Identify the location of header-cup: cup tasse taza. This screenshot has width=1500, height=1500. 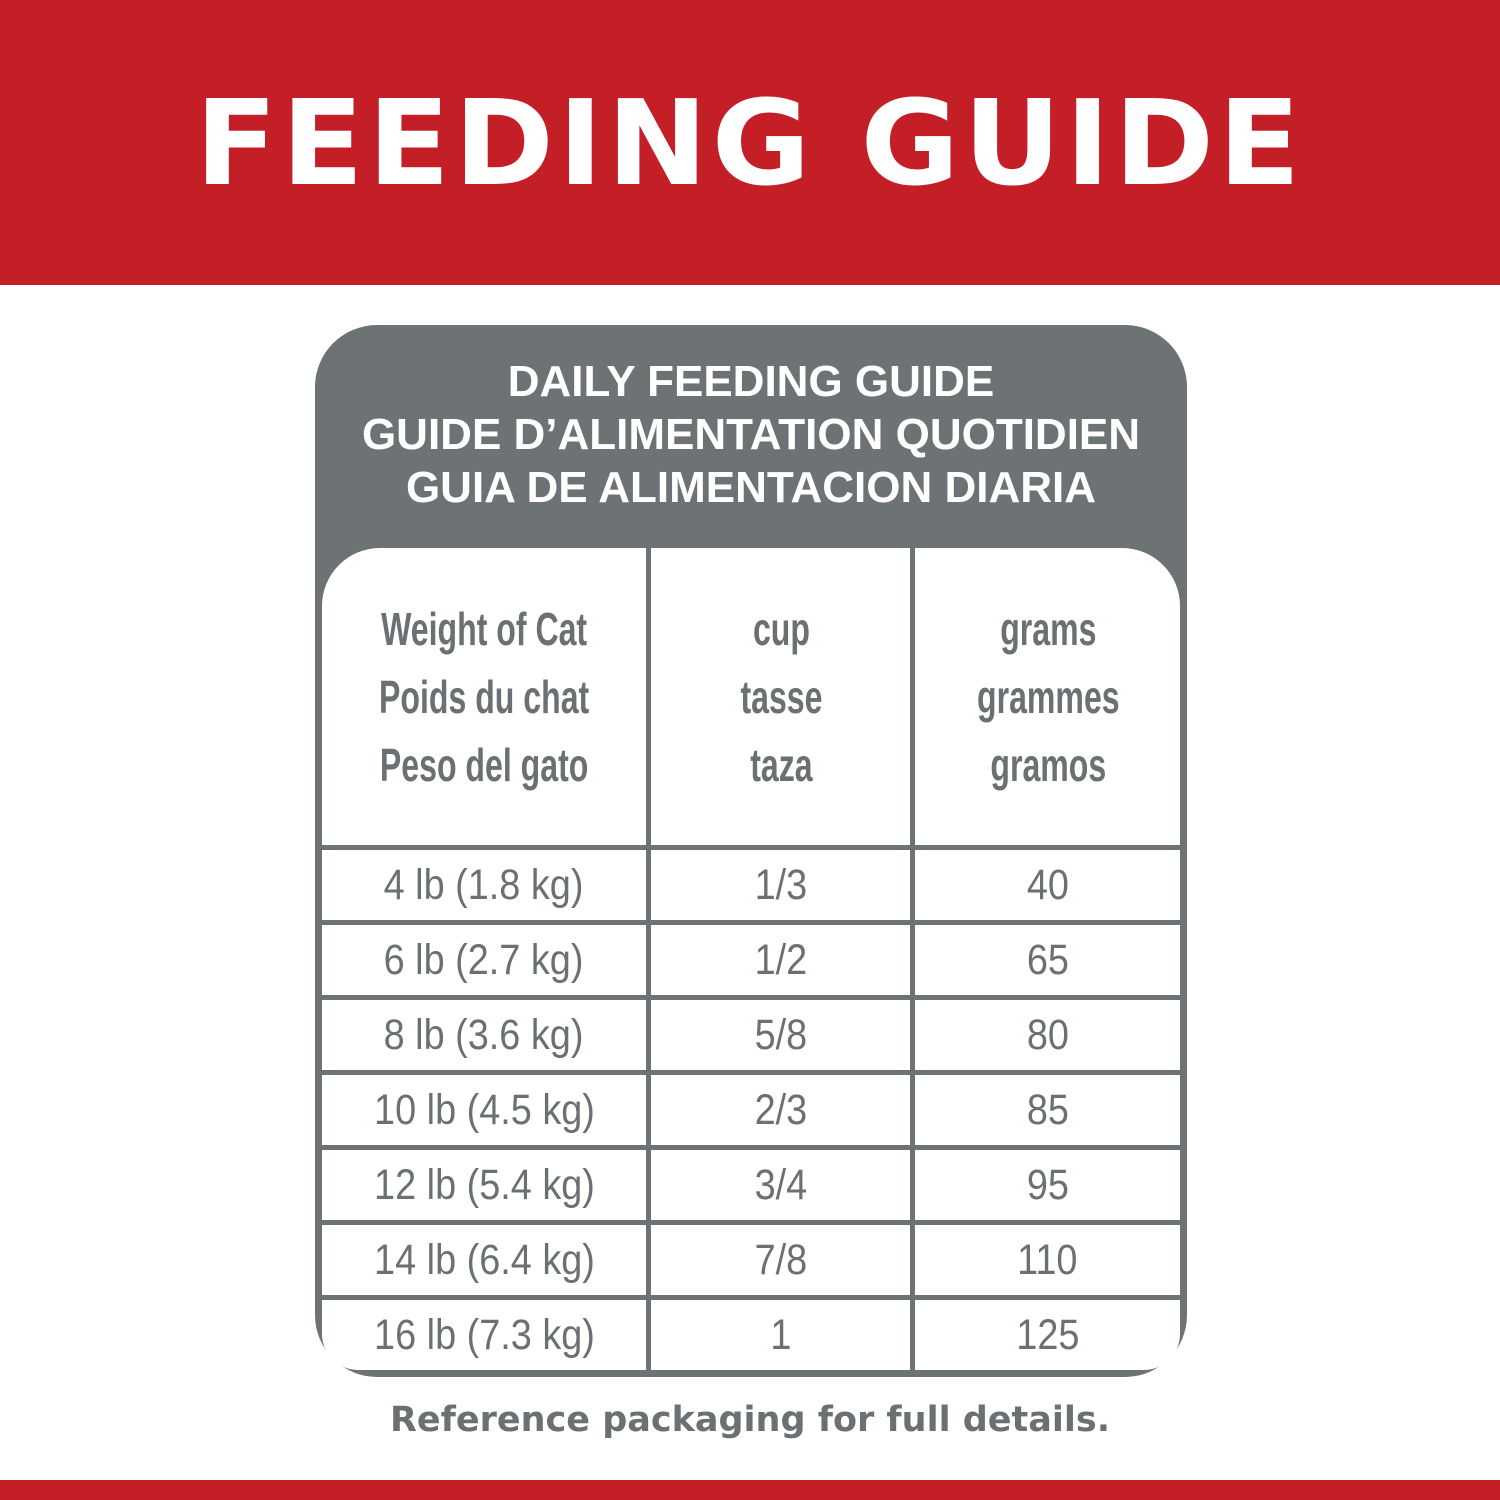
(779, 698).